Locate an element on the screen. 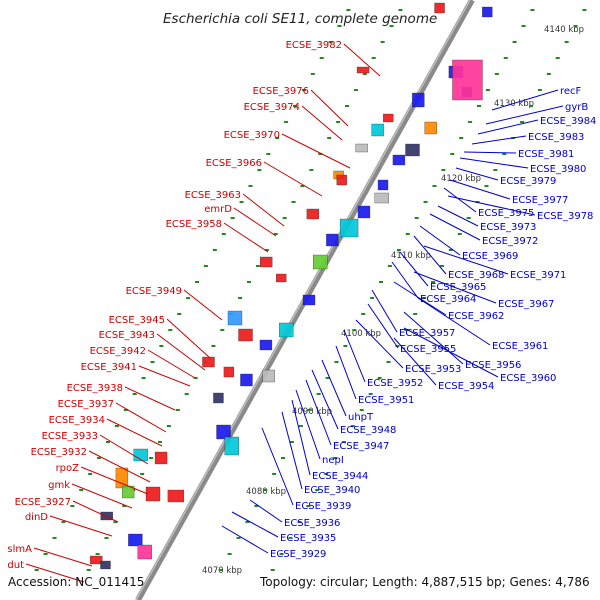 This screenshot has height=600, width=600. gene-label: ECSE_3980 is located at coordinates (558, 169).